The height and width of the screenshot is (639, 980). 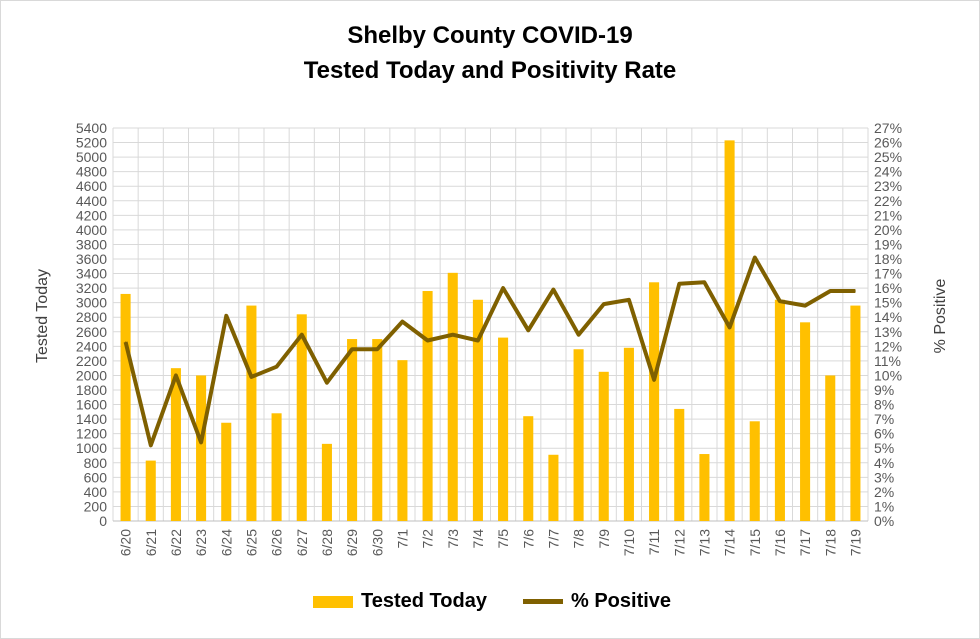 I want to click on y2-tick-label: 21%, so click(x=888, y=215).